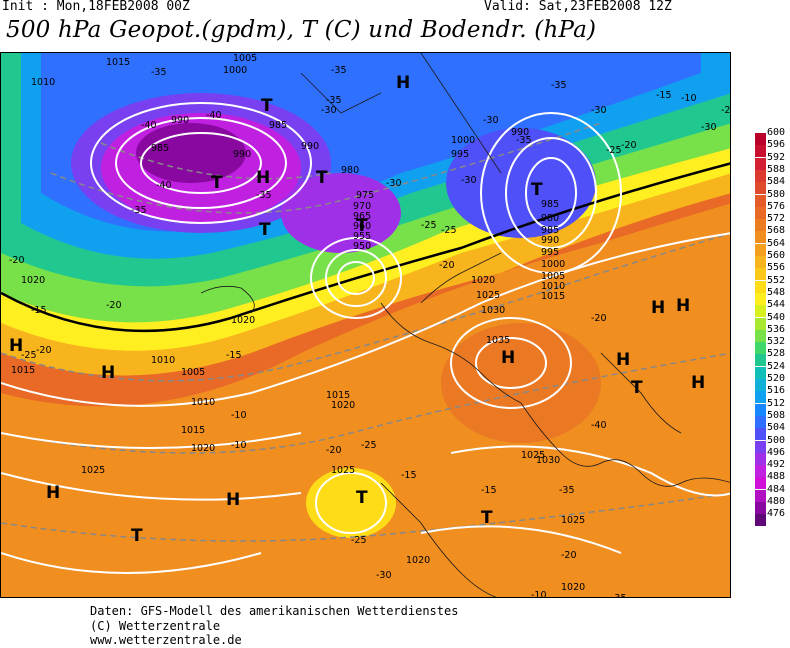  Describe the element at coordinates (776, 317) in the screenshot. I see `legend-value: 540` at that location.